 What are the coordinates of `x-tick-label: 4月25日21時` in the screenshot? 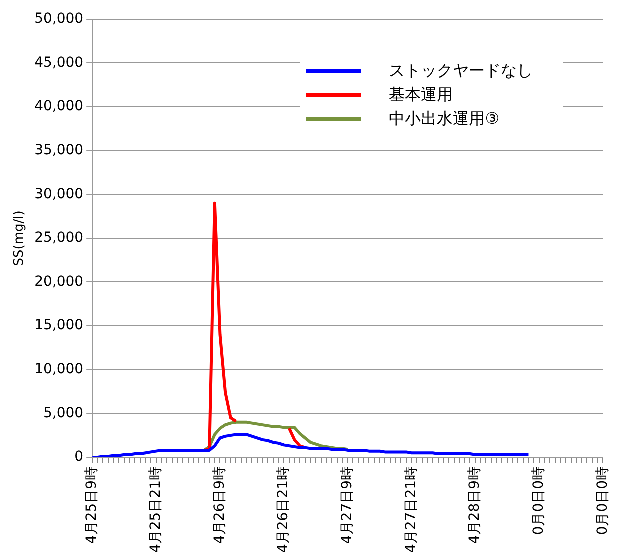 It's located at (156, 510).